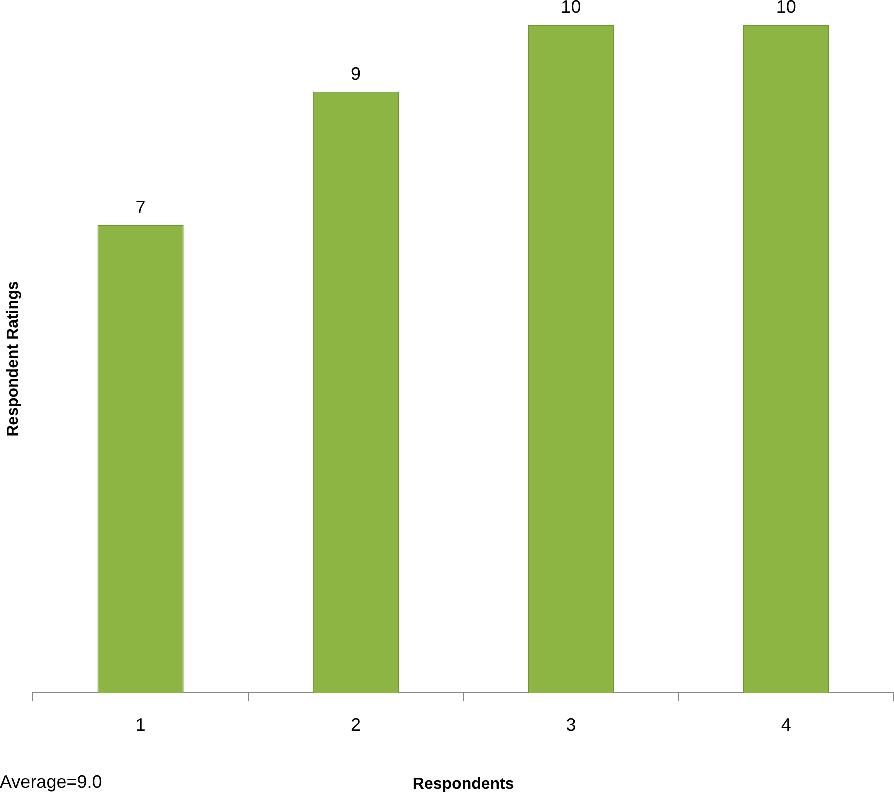 The image size is (894, 810). Describe the element at coordinates (786, 724) in the screenshot. I see `x-tick-label: 4` at that location.